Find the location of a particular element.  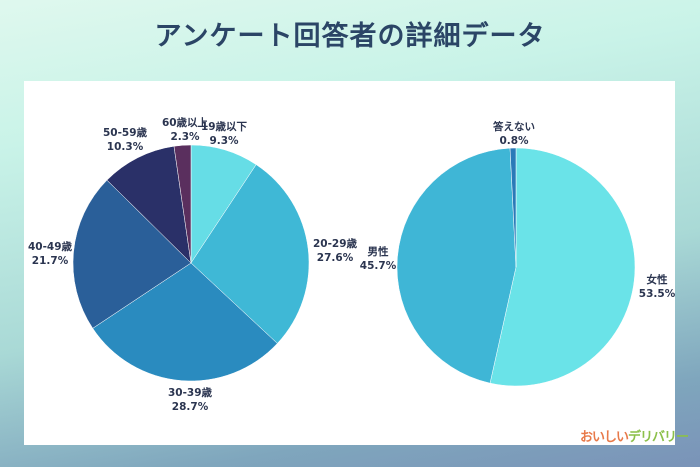

slice-value-label: 45.7% is located at coordinates (378, 266).